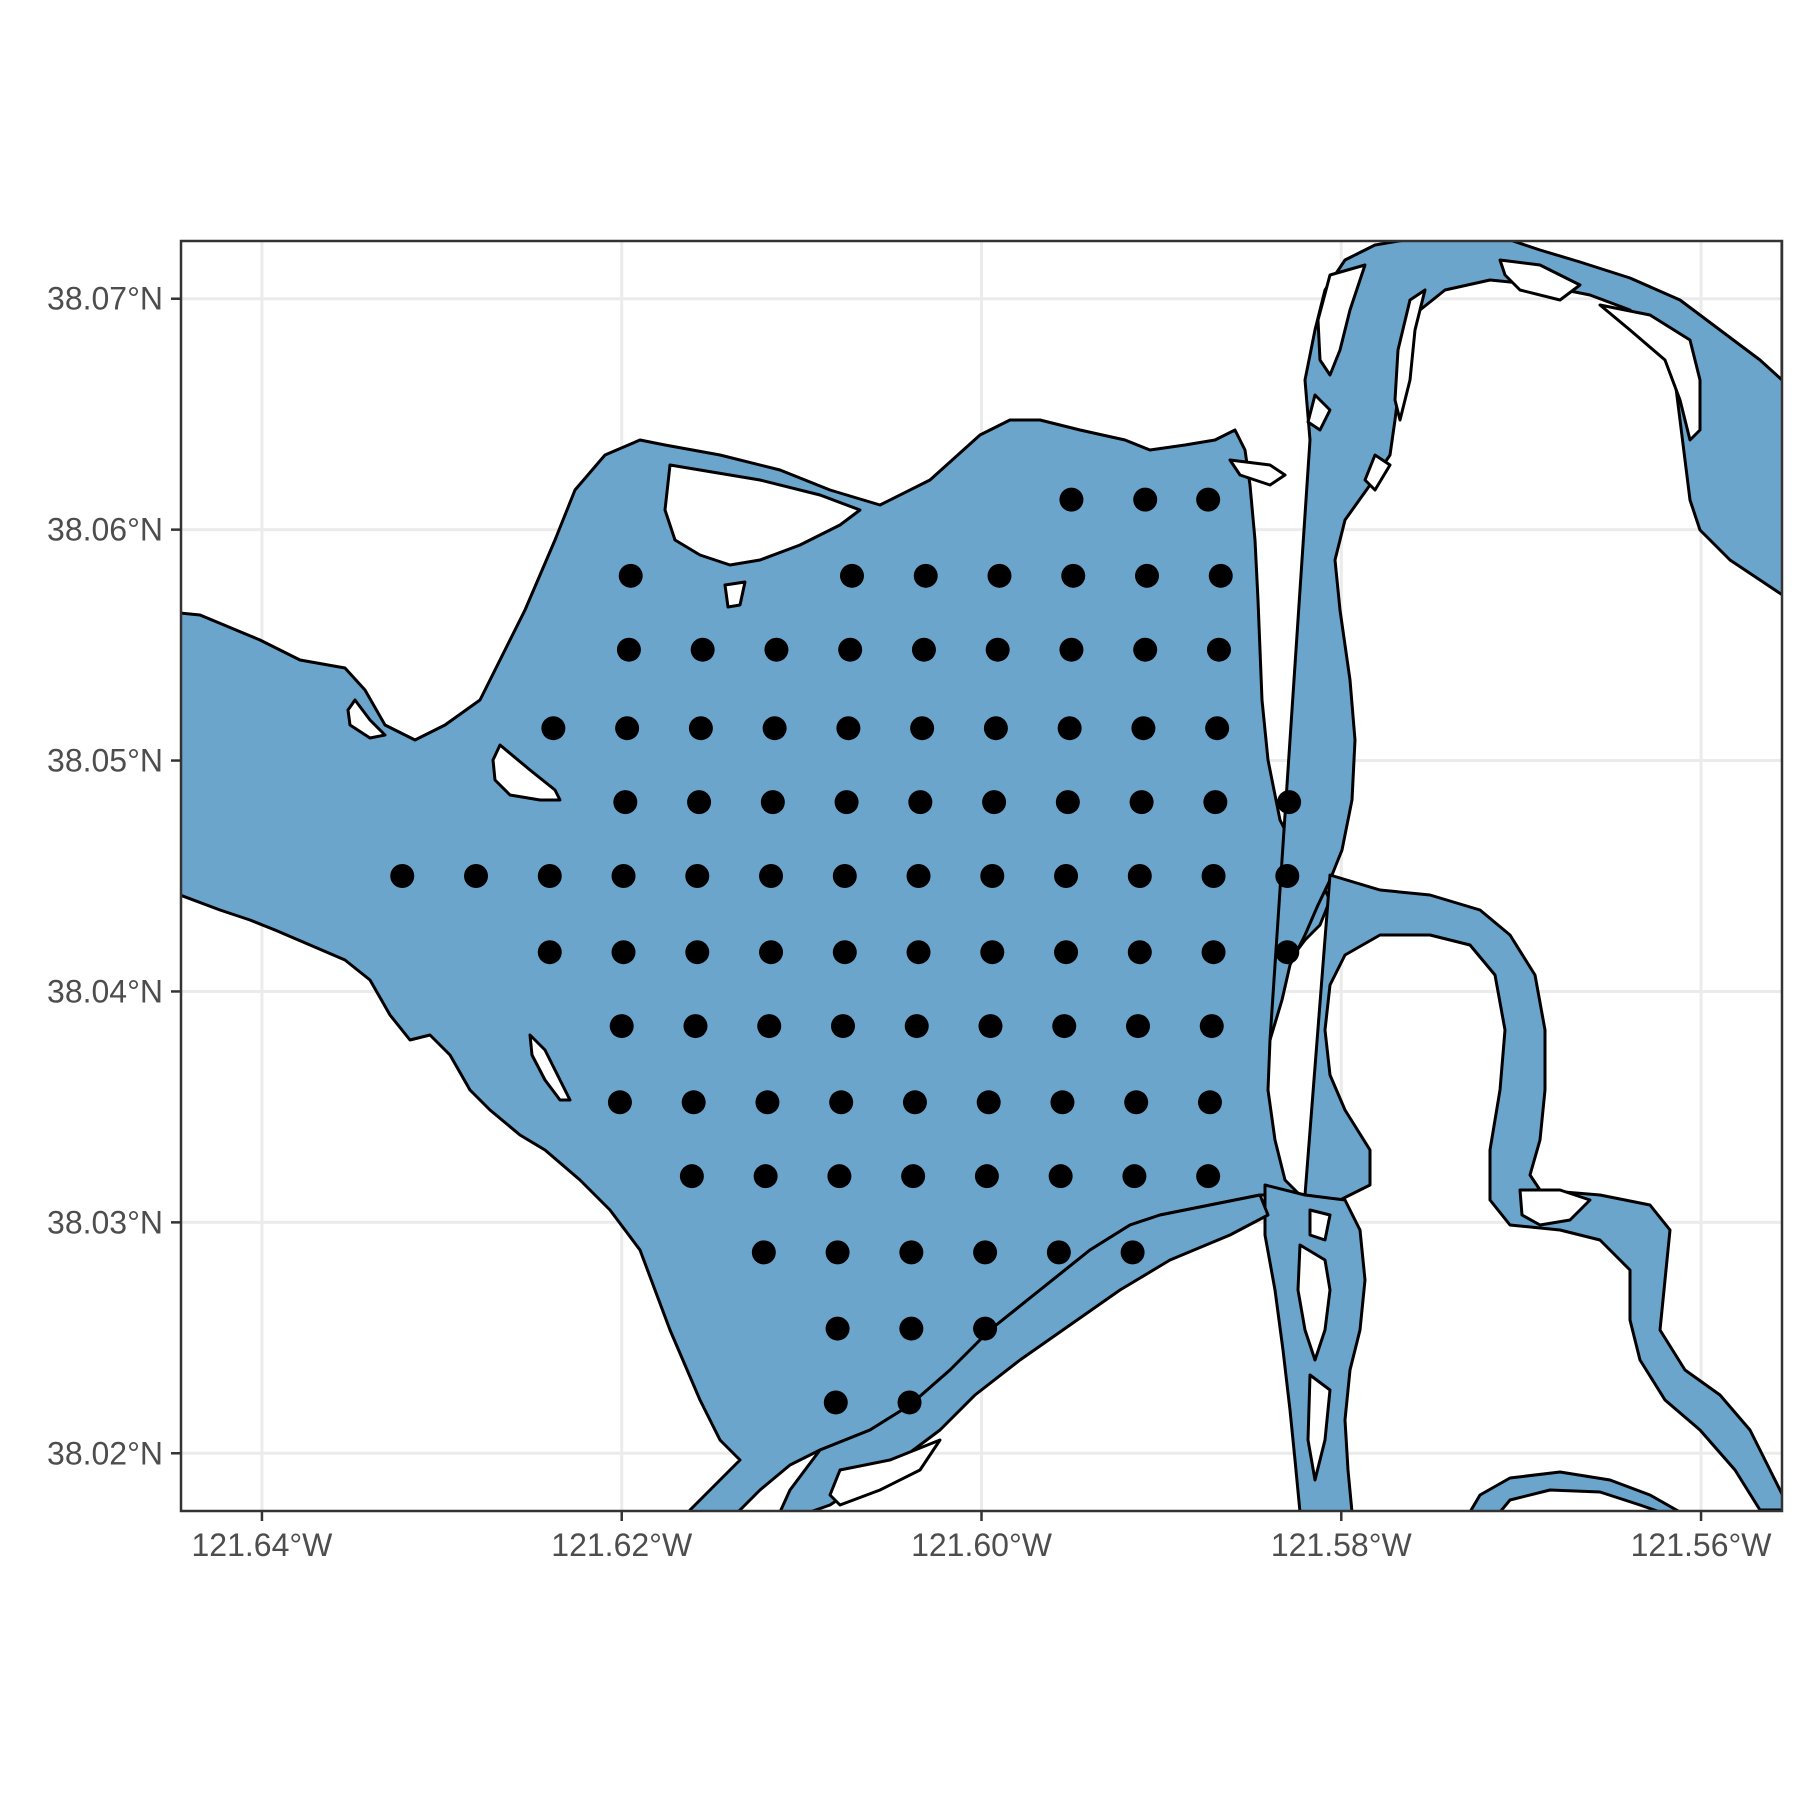  What do you see at coordinates (105, 991) in the screenshot?
I see `y-tick-label: 38.04°N` at bounding box center [105, 991].